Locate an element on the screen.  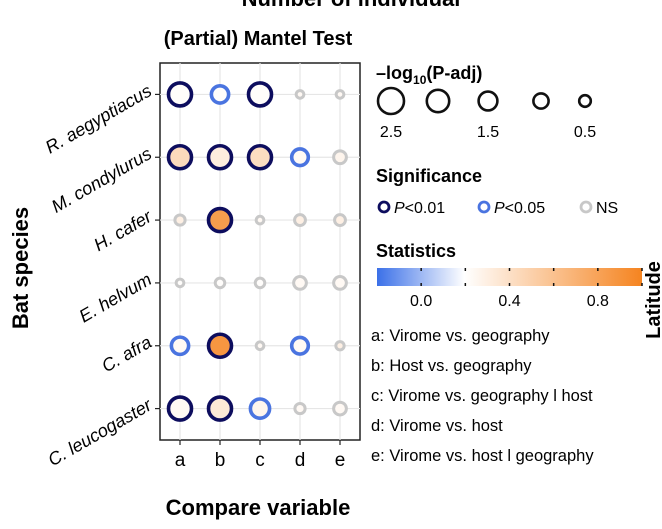
significance-legend-label-p-0-01: P<0.01 is located at coordinates (419, 208).